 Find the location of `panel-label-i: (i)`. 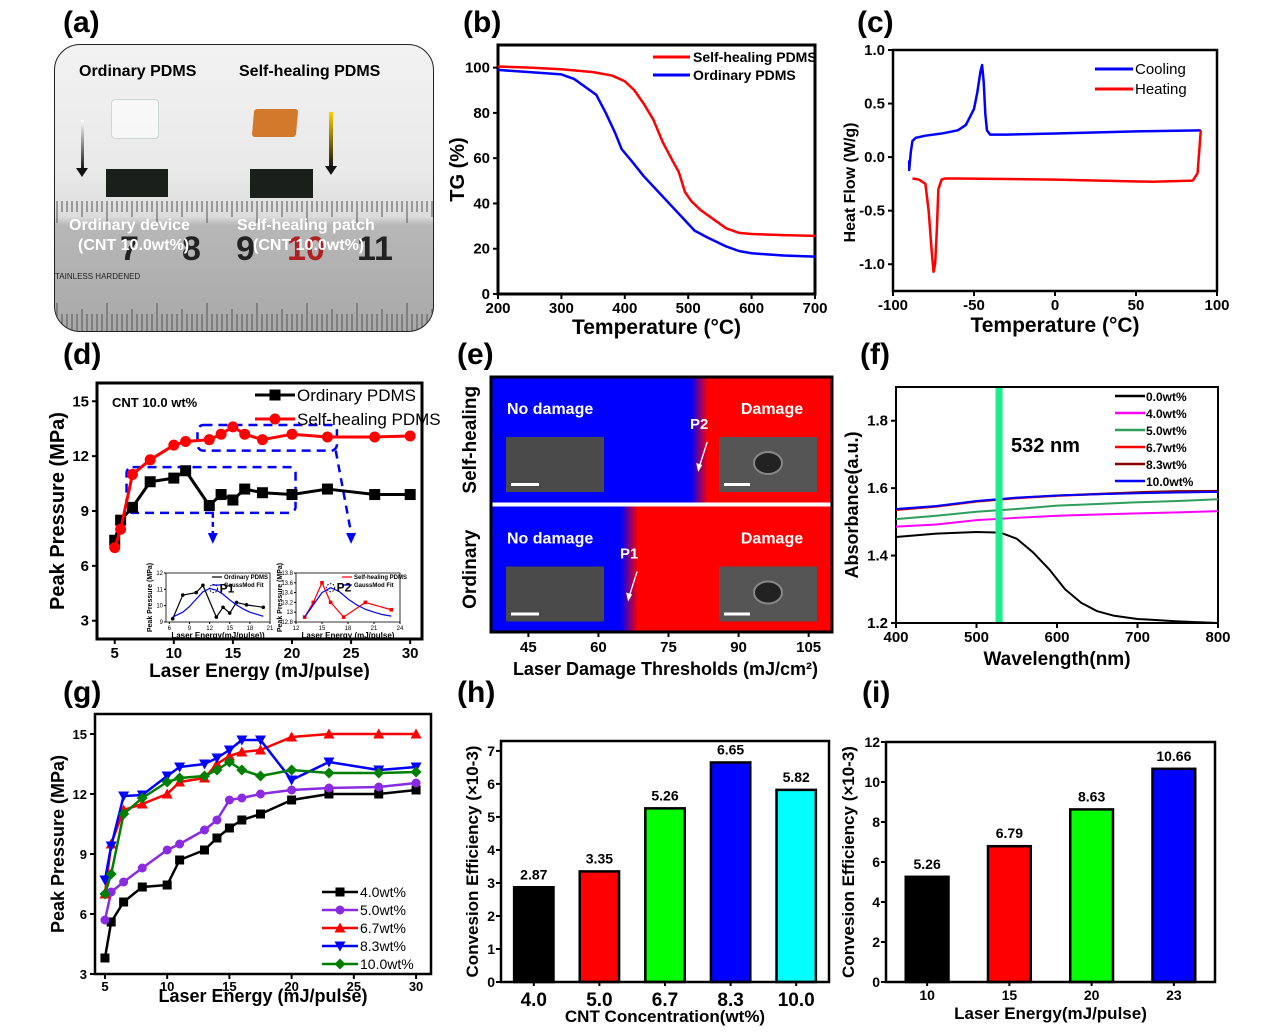

panel-label-i: (i) is located at coordinates (876, 692).